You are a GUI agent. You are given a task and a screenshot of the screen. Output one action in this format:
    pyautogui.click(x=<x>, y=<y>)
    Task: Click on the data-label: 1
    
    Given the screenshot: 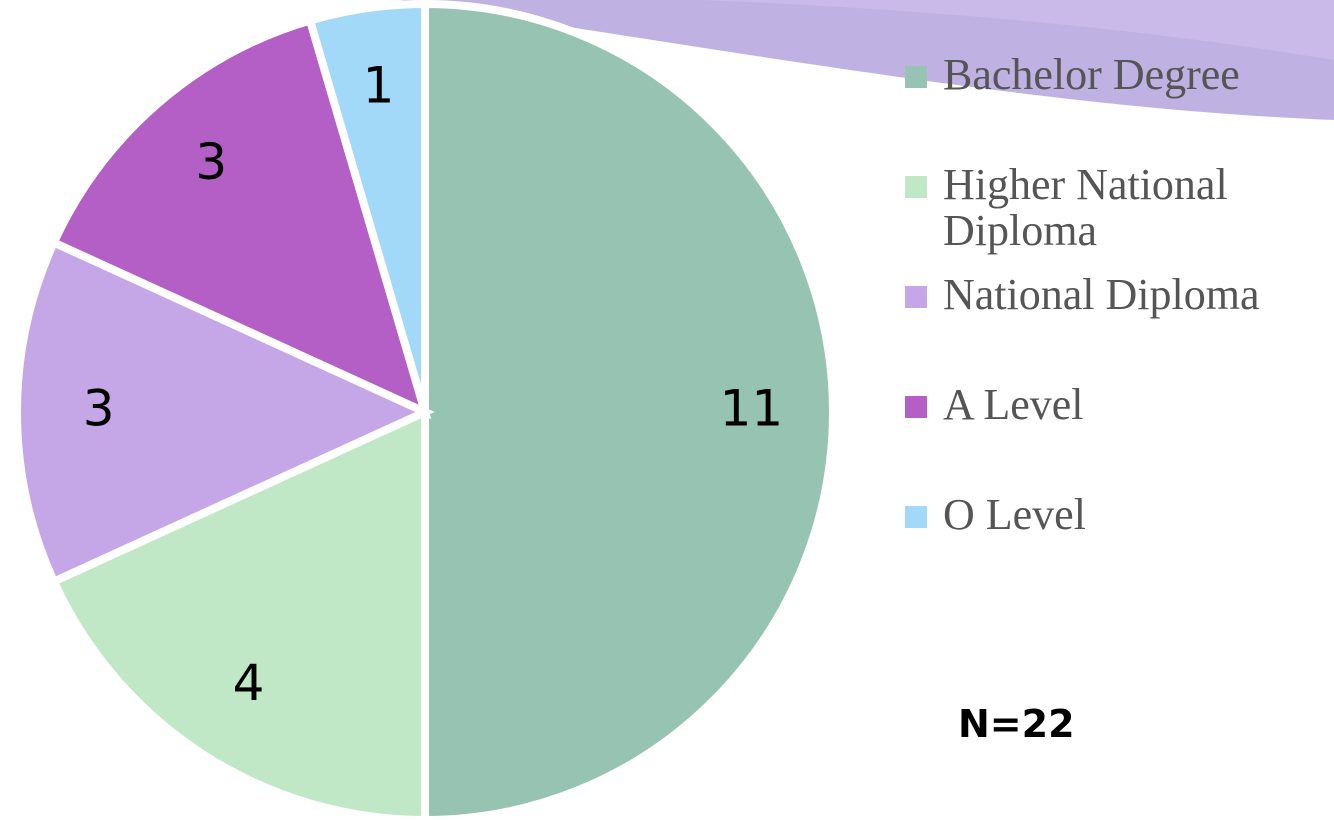 What is the action you would take?
    pyautogui.click(x=379, y=85)
    